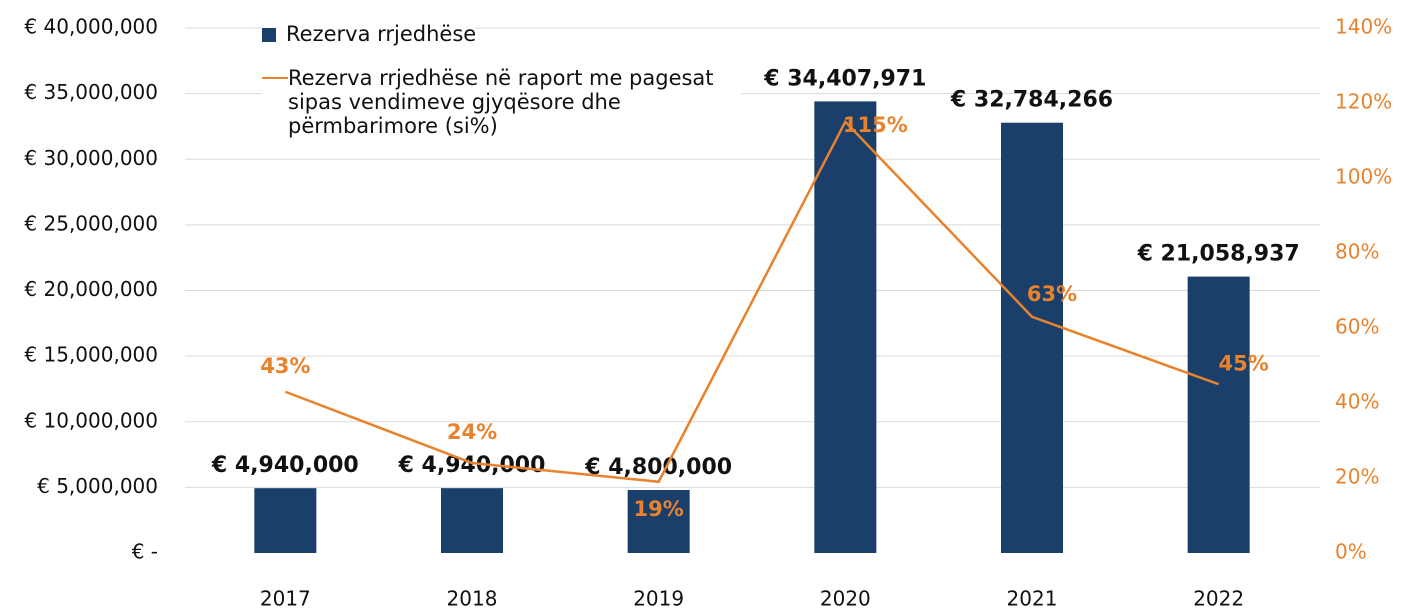 The height and width of the screenshot is (613, 1419). I want to click on y-tick-label: € 25,000,000, so click(91, 223).